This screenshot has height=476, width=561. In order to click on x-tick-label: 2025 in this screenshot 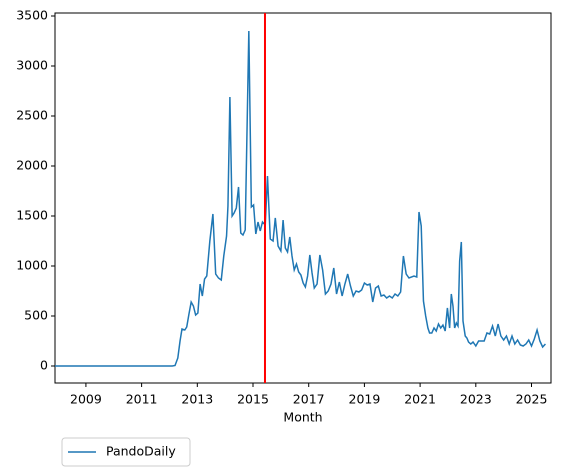, I will do `click(532, 399)`.